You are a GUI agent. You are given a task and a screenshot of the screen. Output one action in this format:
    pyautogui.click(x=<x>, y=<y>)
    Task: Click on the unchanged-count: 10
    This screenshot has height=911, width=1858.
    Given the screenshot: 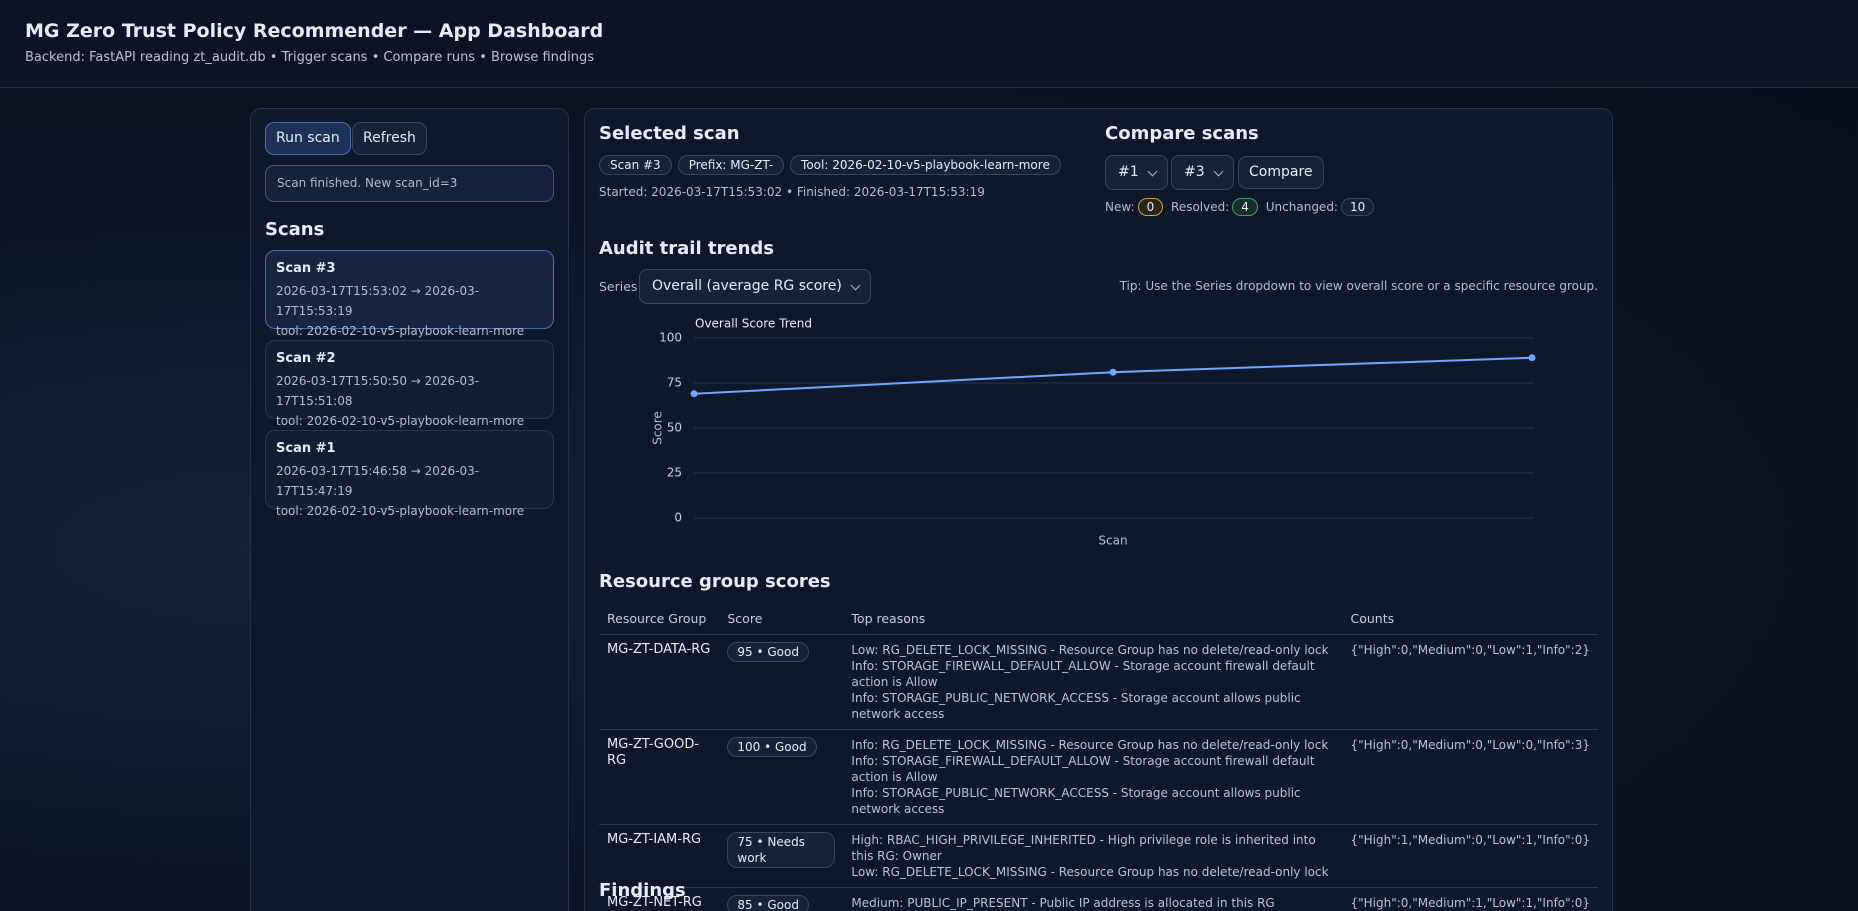 What is the action you would take?
    pyautogui.click(x=1357, y=207)
    